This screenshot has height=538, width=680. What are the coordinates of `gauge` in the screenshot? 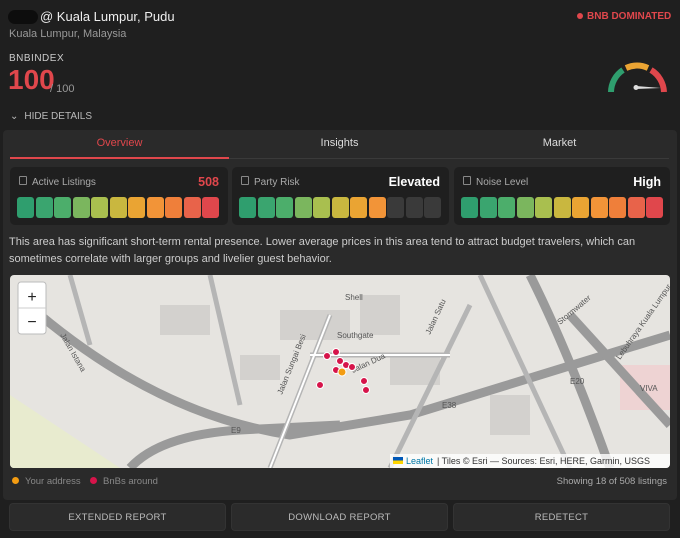 It's located at (637, 77).